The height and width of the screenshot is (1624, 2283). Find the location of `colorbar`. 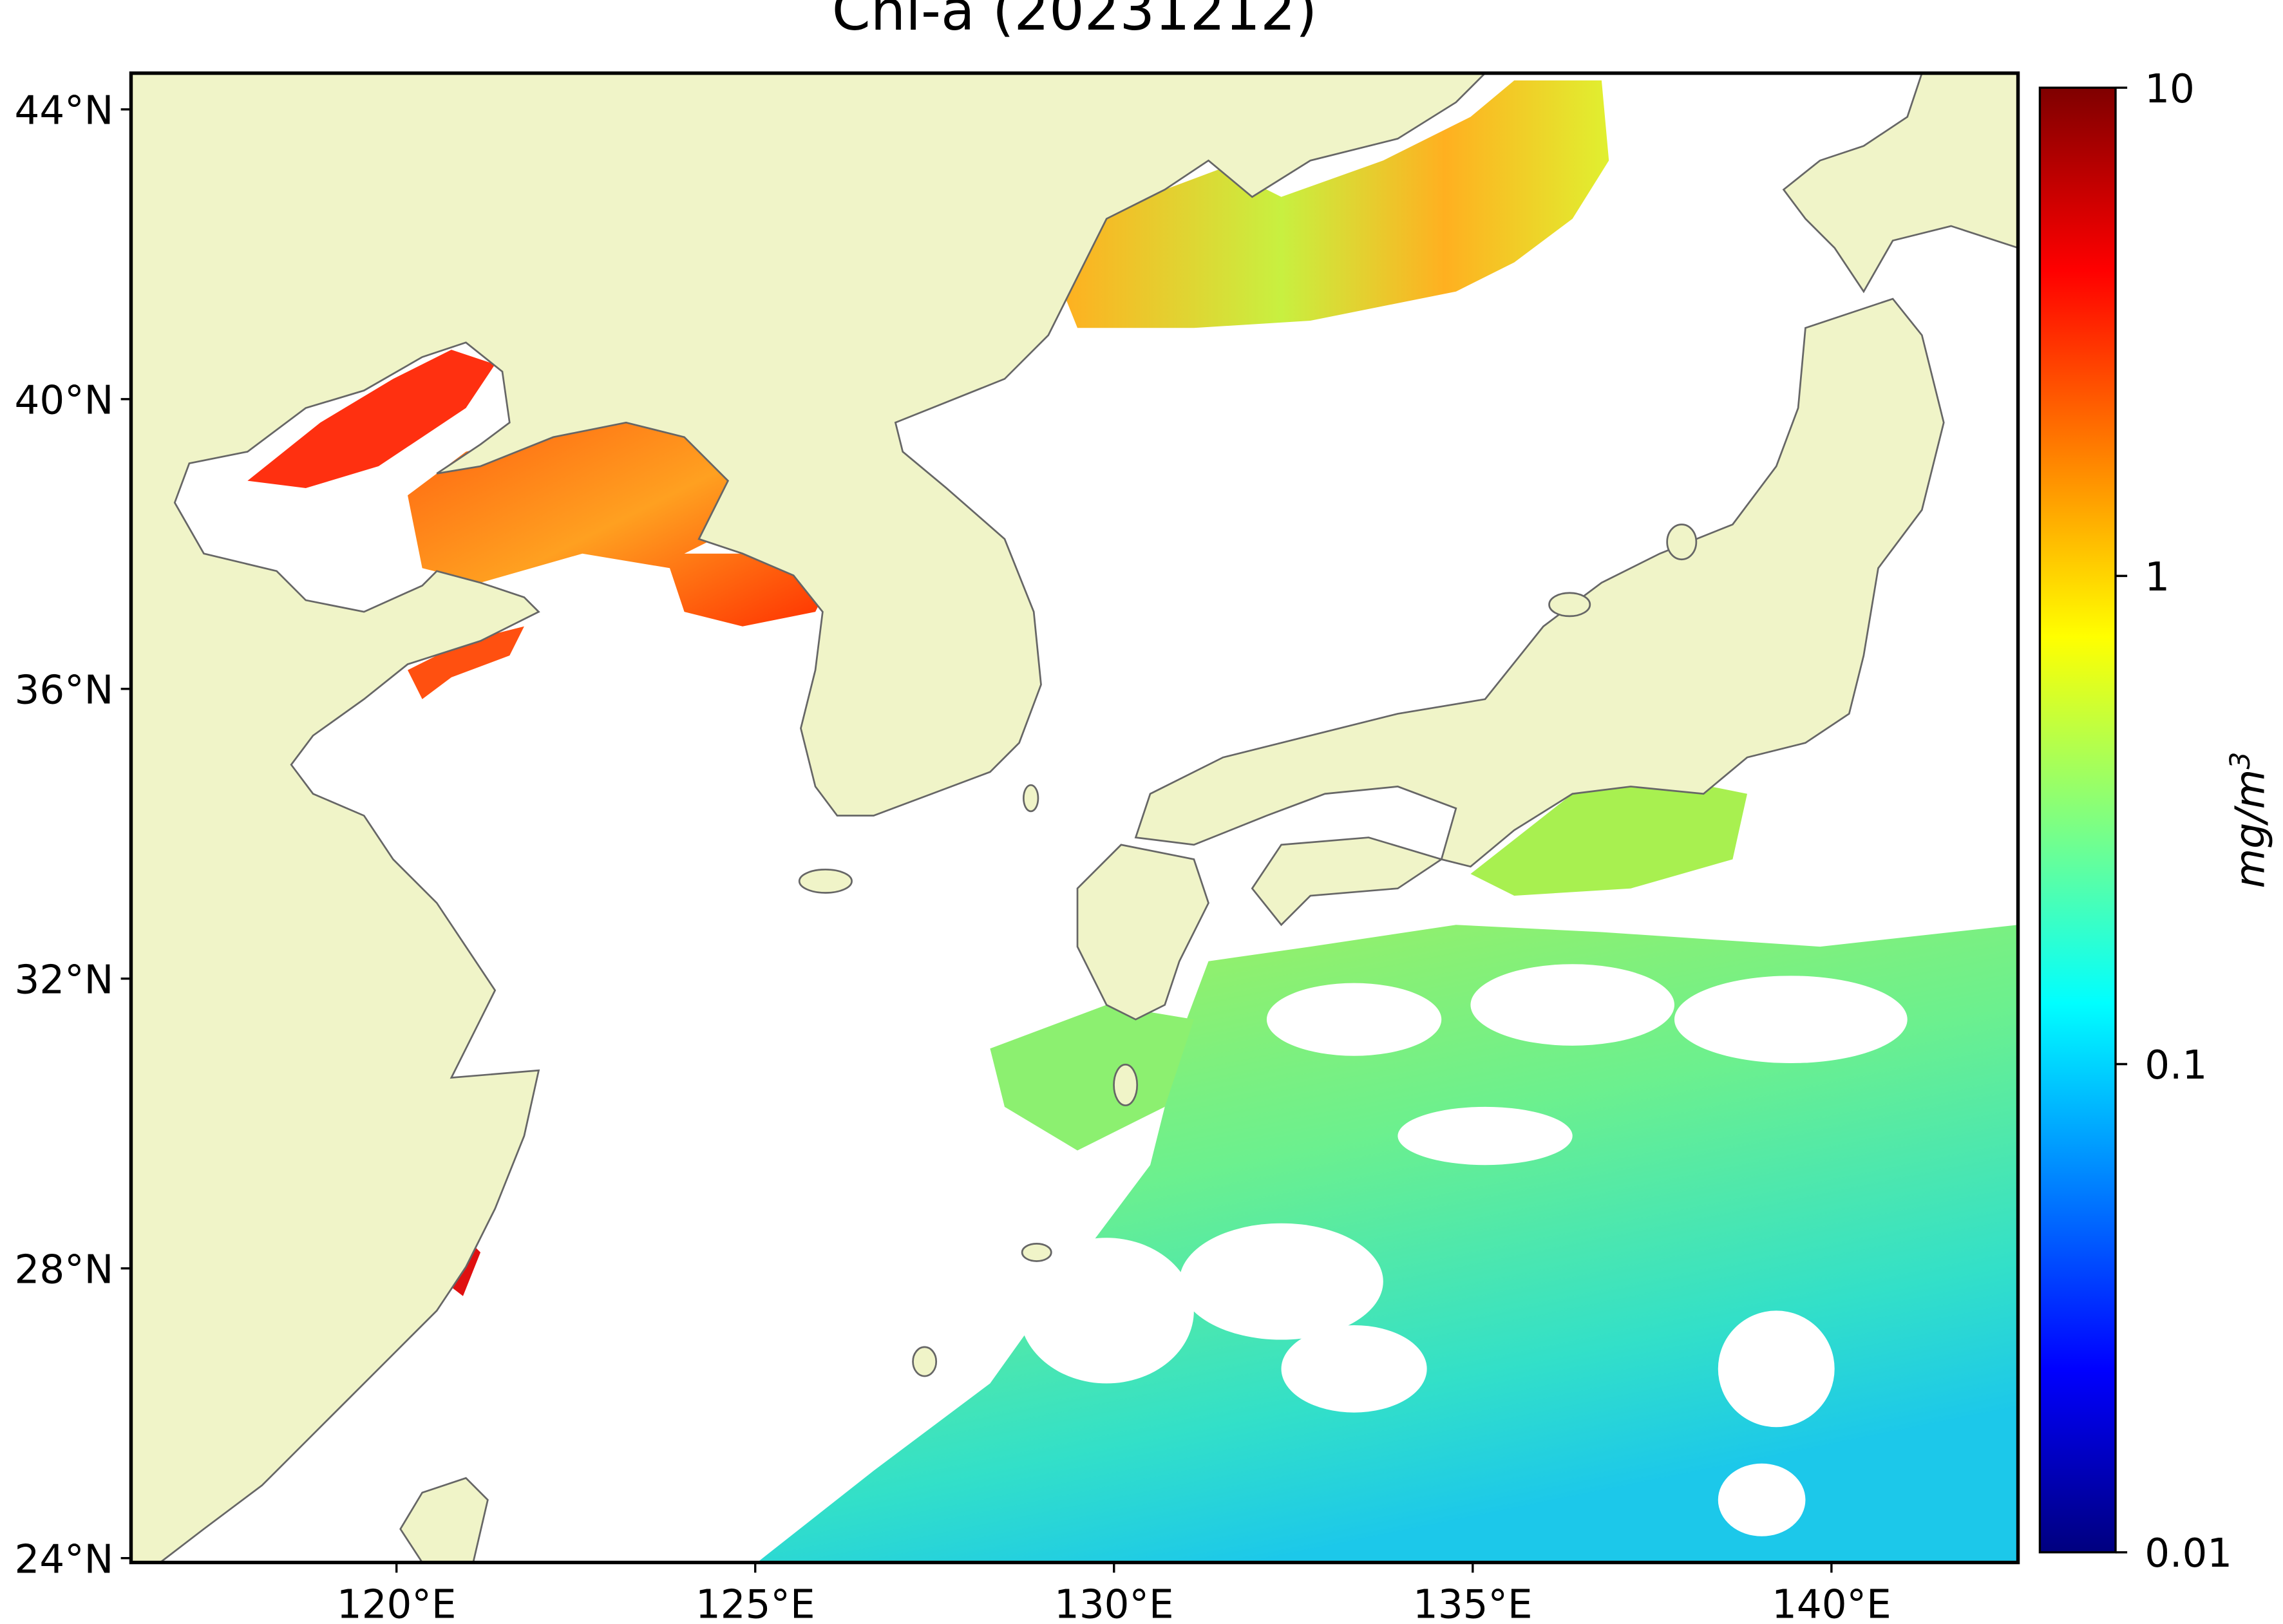

colorbar is located at coordinates (2078, 821).